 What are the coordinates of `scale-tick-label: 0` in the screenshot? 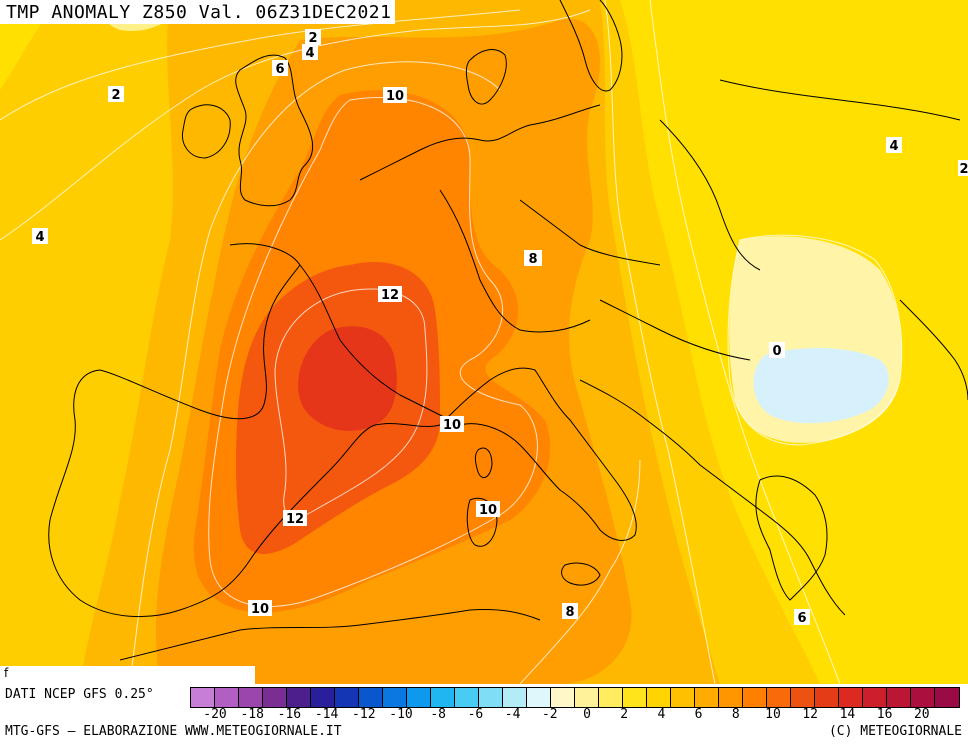 It's located at (587, 714).